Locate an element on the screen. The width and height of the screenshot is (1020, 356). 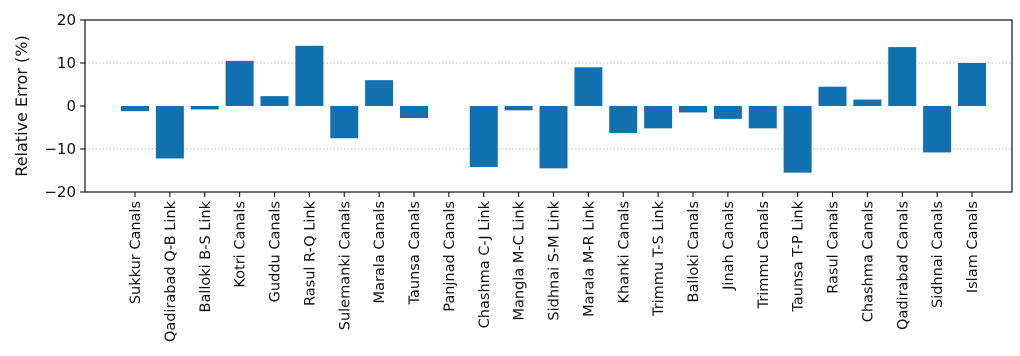
x-category-label: Mangla M-C Link is located at coordinates (520, 260).